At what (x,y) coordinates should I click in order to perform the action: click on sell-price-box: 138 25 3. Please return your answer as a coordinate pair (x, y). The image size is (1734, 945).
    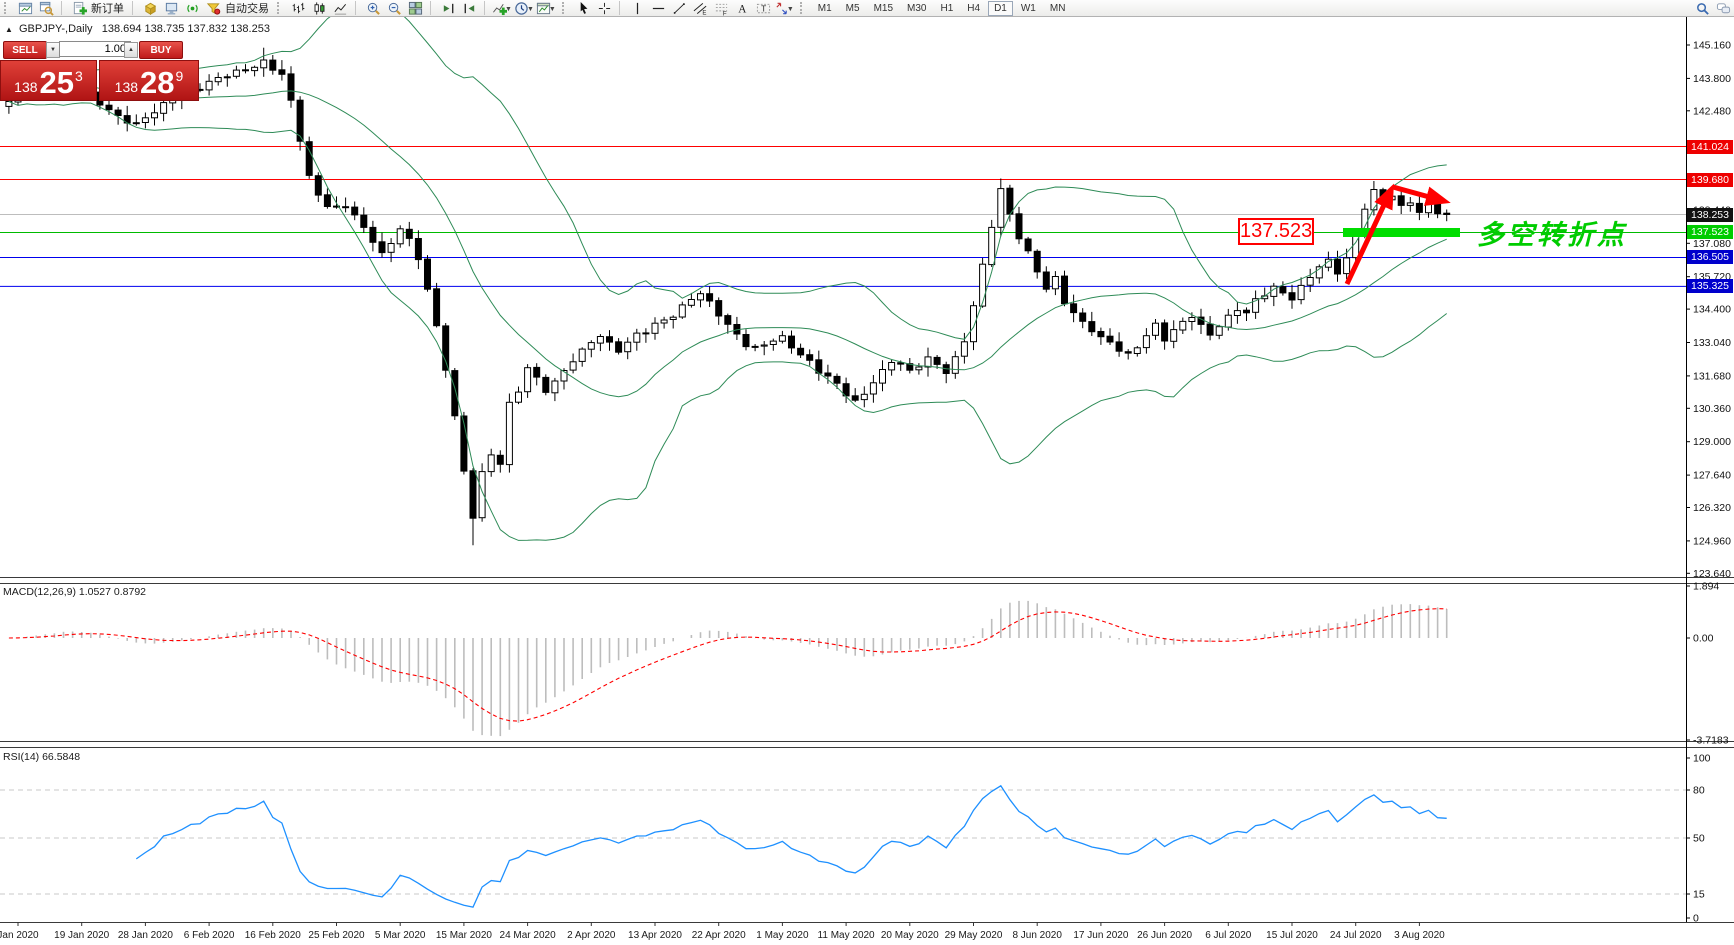
    Looking at the image, I should click on (48, 80).